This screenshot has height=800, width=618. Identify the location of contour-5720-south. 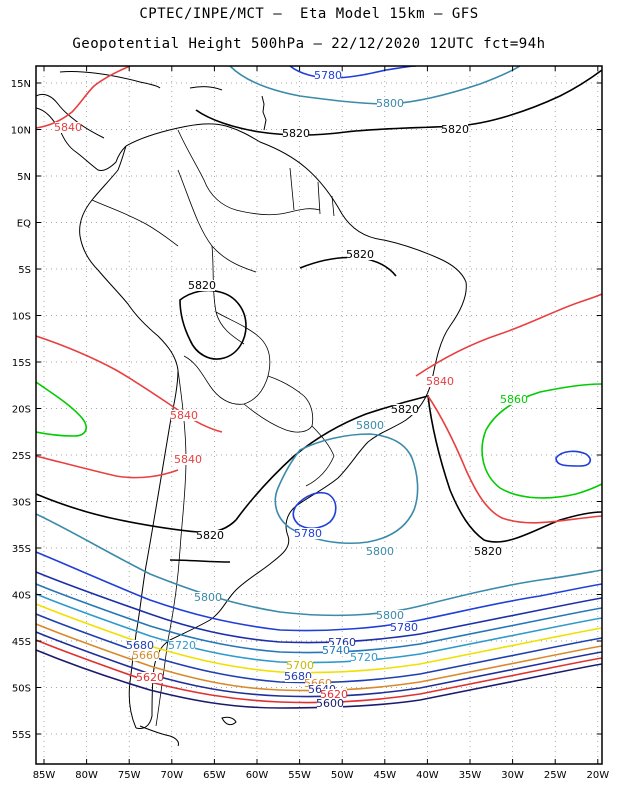
(319, 628).